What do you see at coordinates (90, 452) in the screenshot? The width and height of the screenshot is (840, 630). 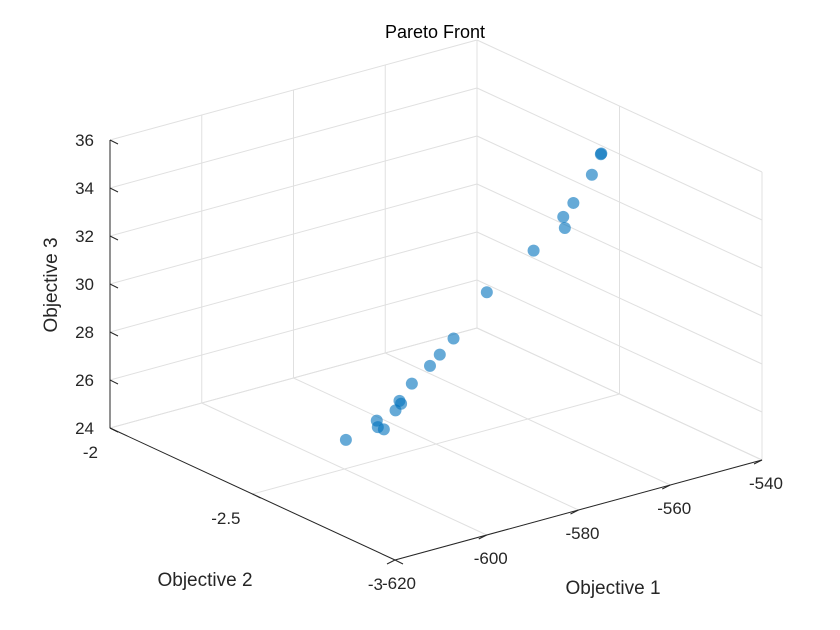 I see `y-tick-label: -2` at bounding box center [90, 452].